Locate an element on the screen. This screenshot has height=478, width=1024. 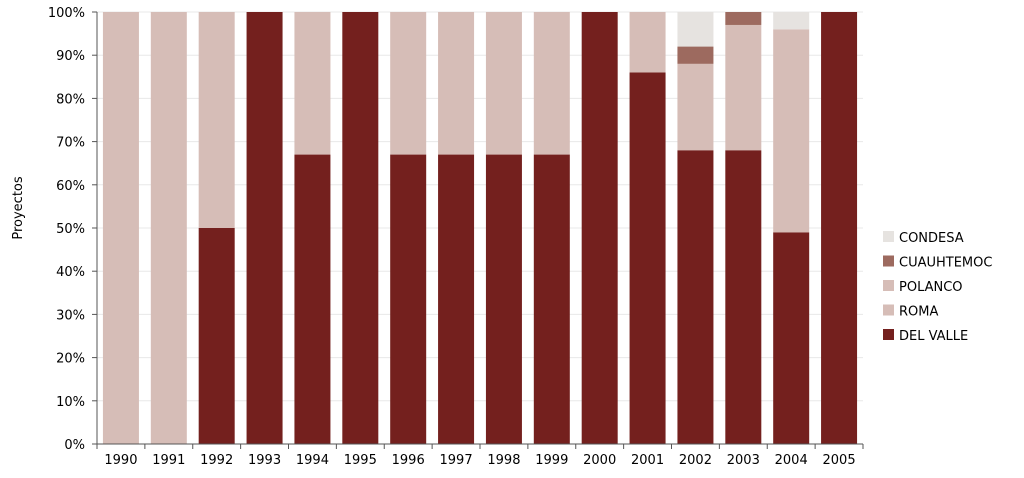
bar-segment-del-valle-2004 is located at coordinates (791, 338).